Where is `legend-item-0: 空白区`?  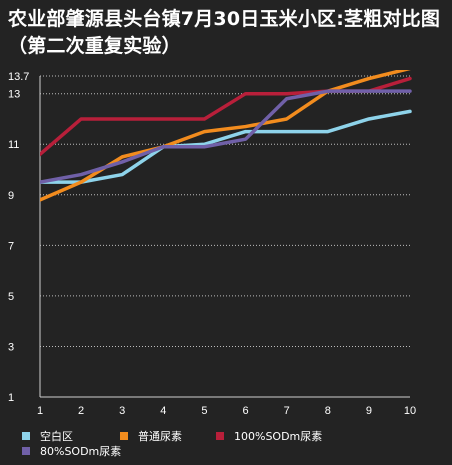 legend-item-0: 空白区 is located at coordinates (47, 436).